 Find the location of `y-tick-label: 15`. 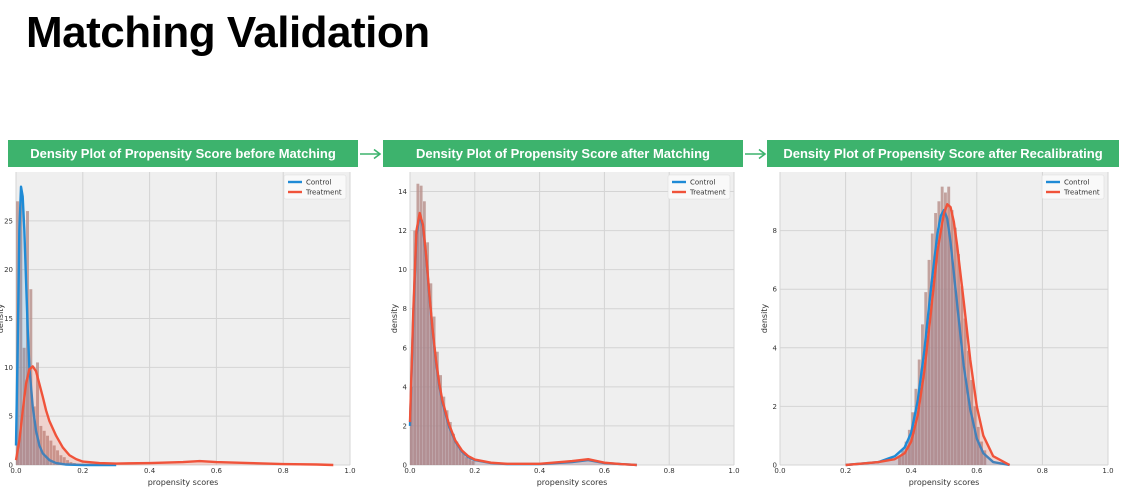

y-tick-label: 15 is located at coordinates (8, 319).